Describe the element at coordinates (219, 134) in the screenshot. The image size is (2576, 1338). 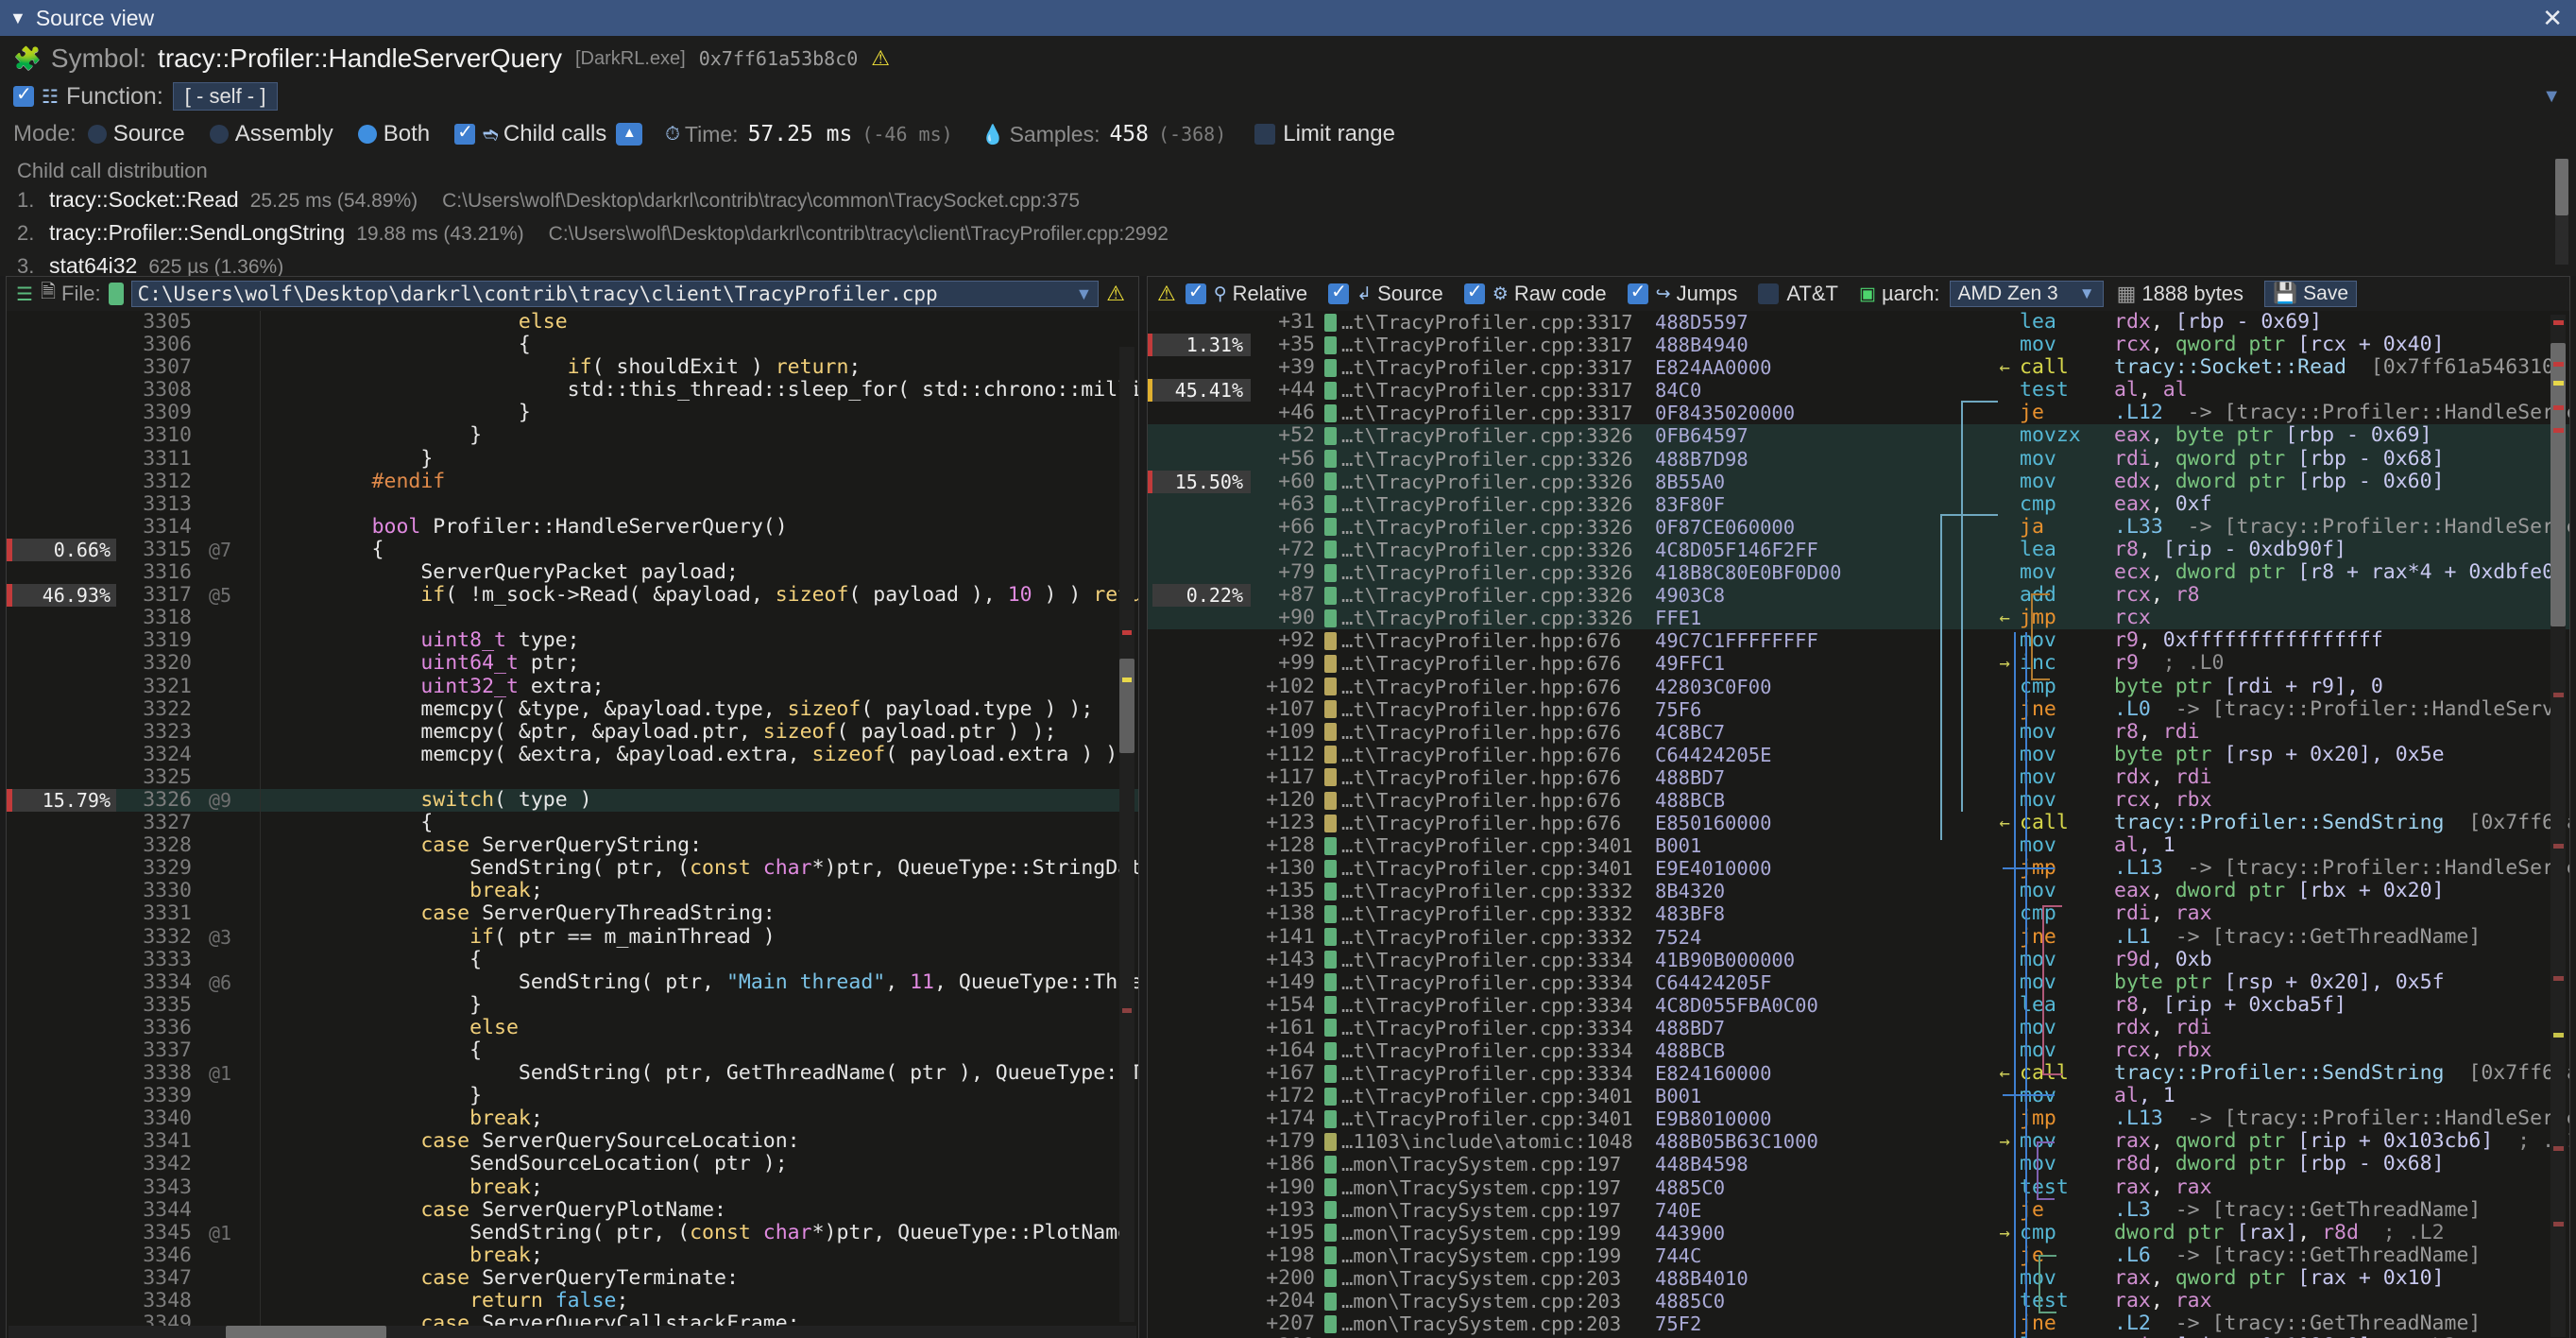
I see `radio-assembly` at that location.